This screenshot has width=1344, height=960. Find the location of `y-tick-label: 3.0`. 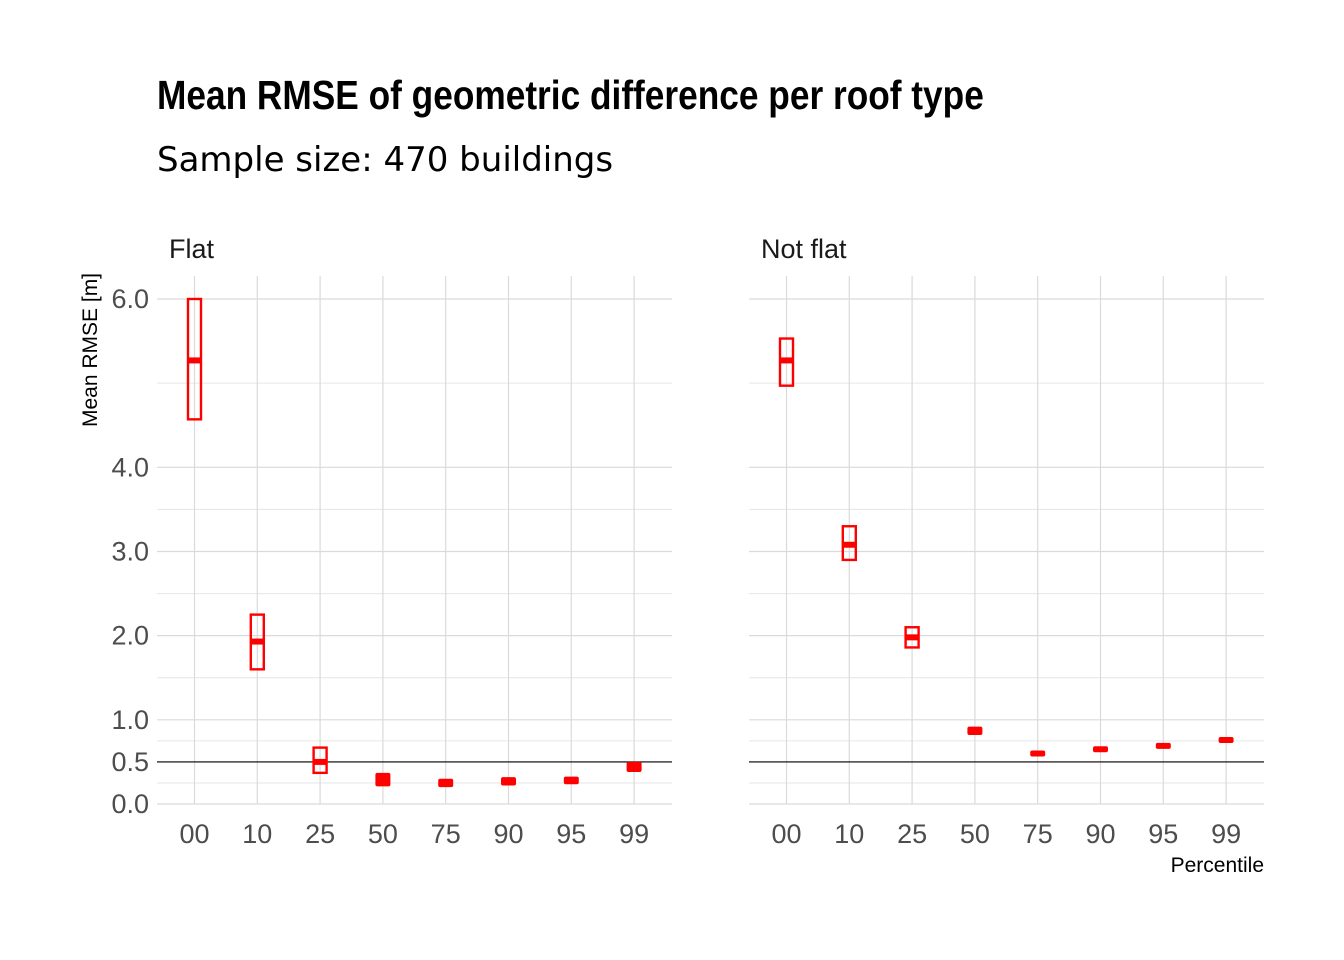

y-tick-label: 3.0 is located at coordinates (130, 551).